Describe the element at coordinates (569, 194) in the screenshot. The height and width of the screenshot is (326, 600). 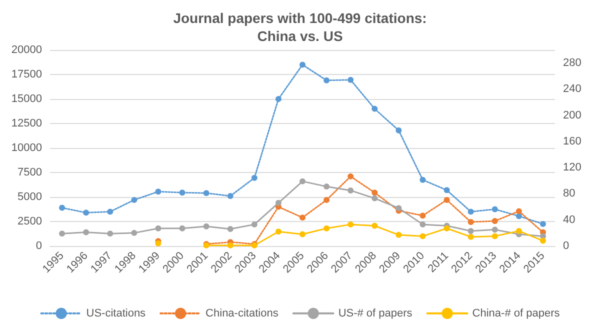
I see `y2-tick-label: 80` at that location.